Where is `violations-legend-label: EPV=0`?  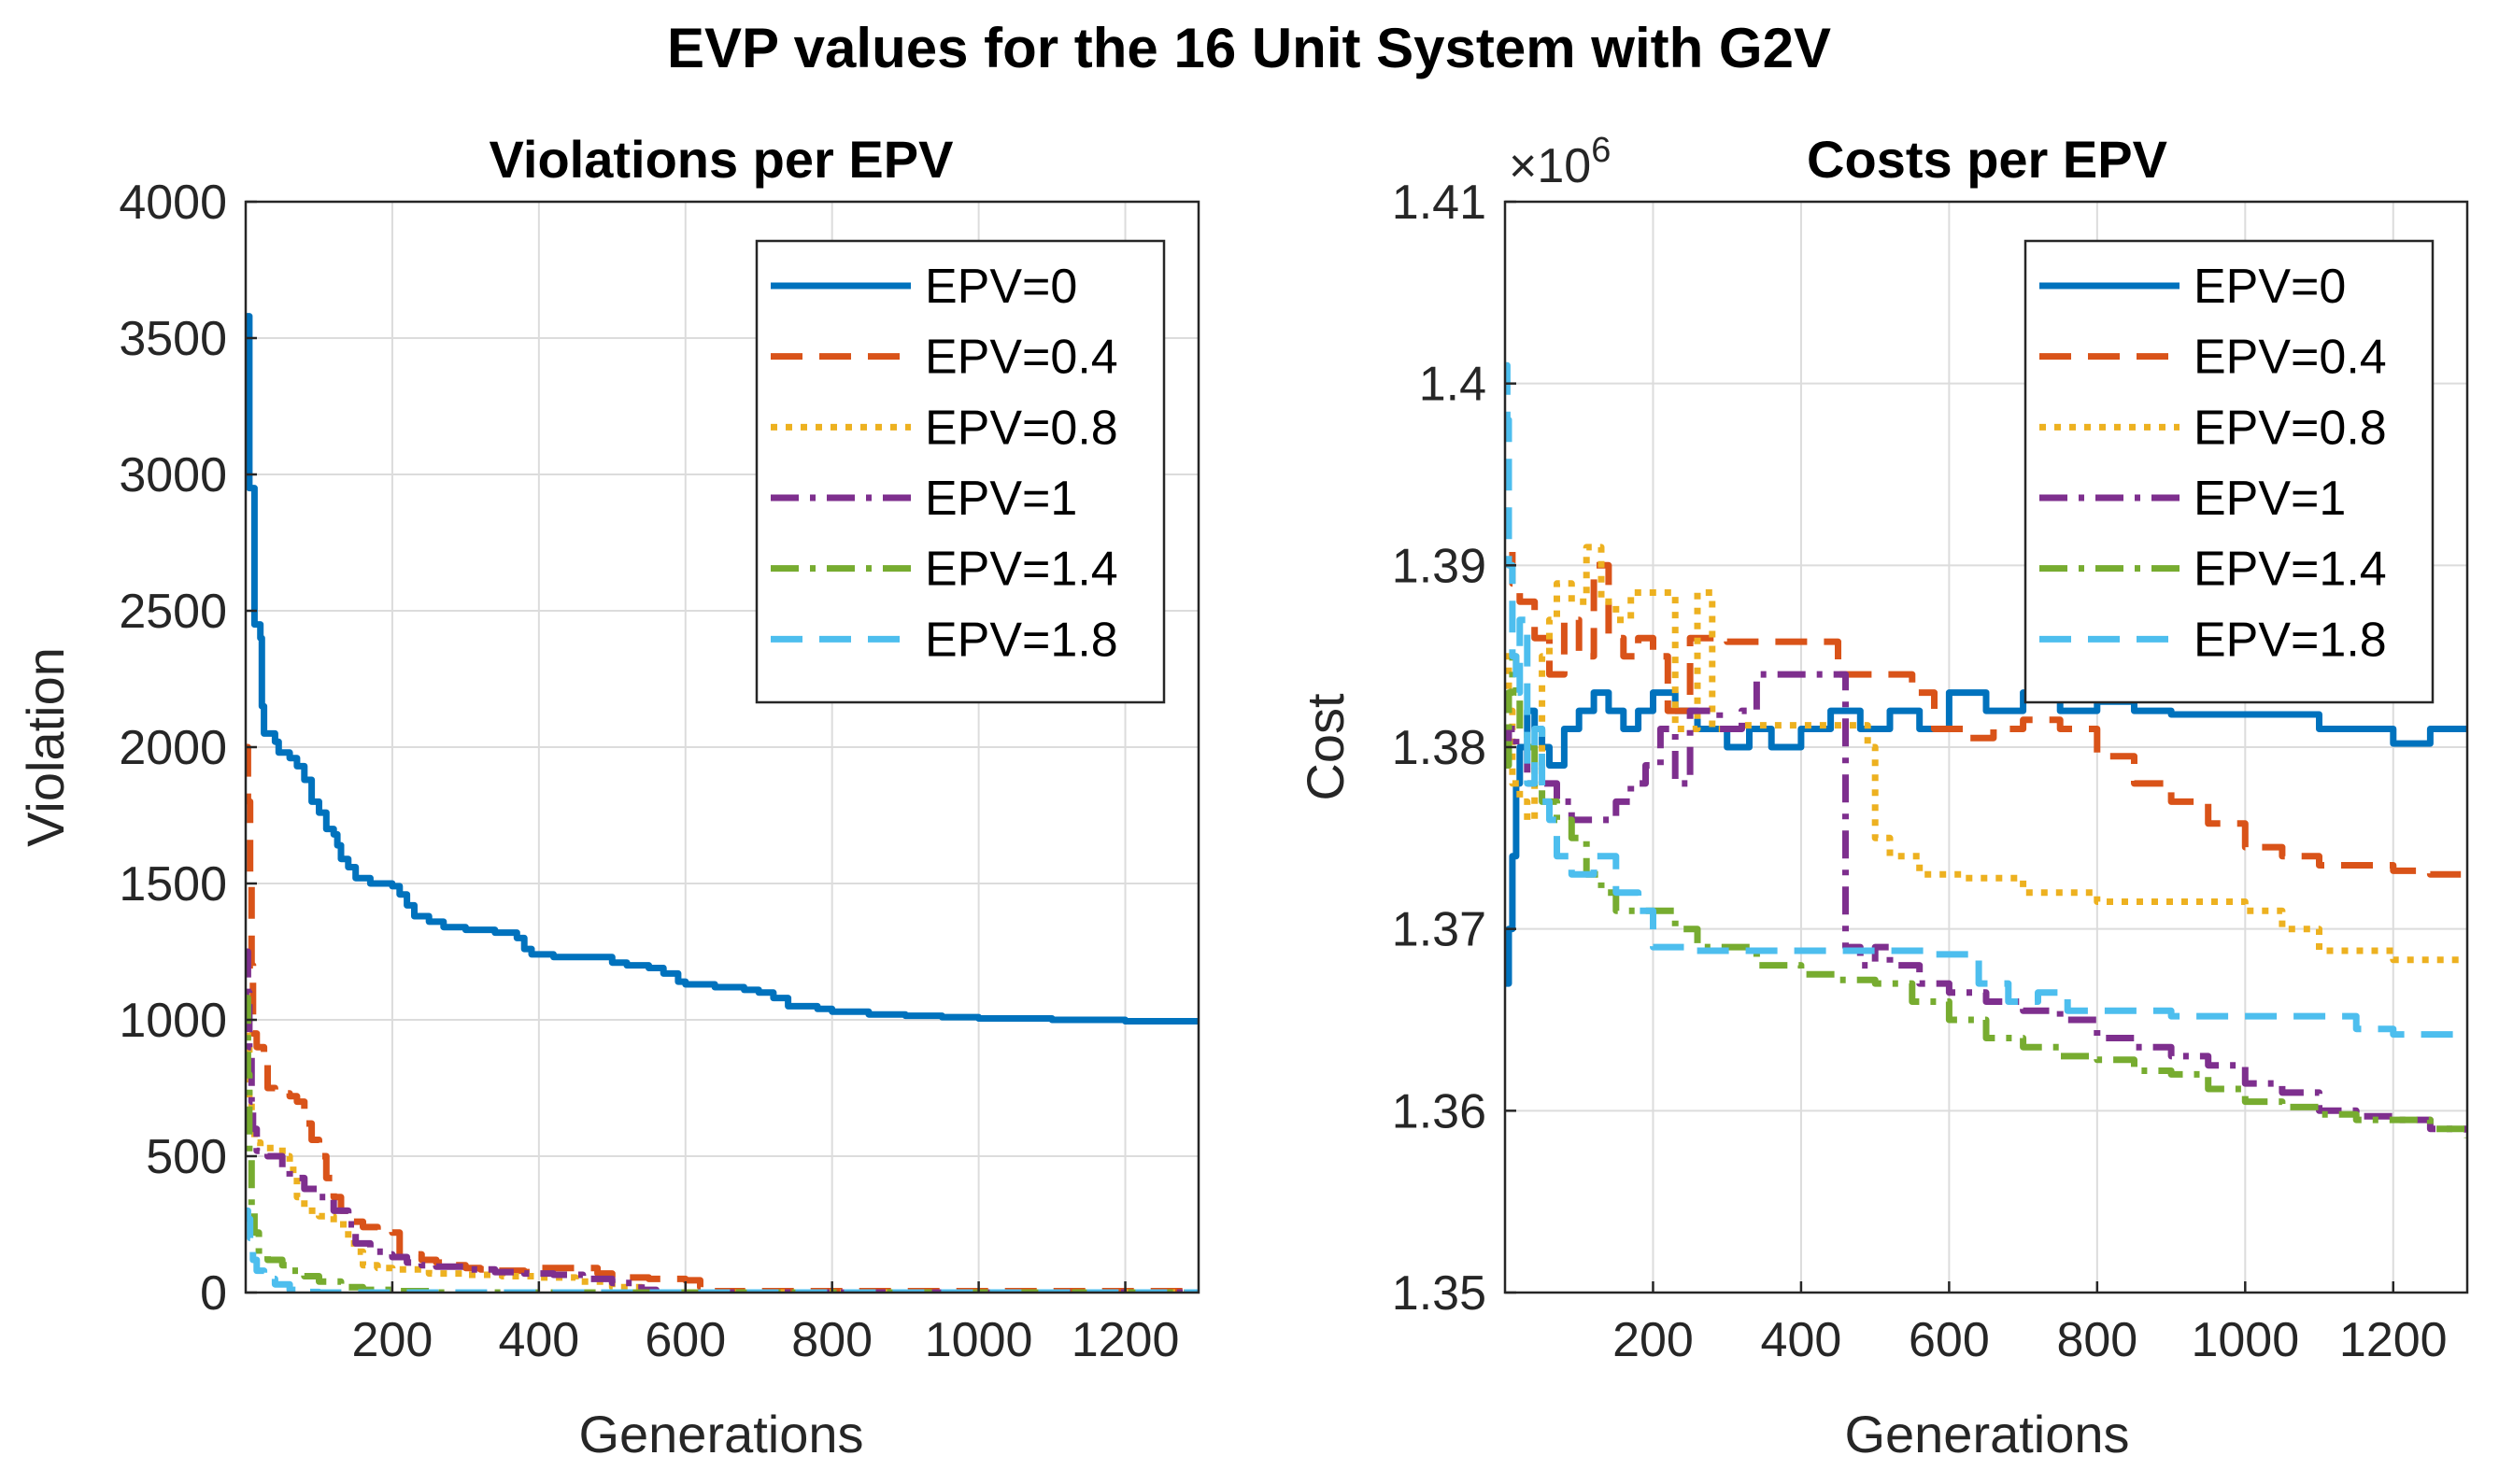 violations-legend-label: EPV=0 is located at coordinates (1001, 287).